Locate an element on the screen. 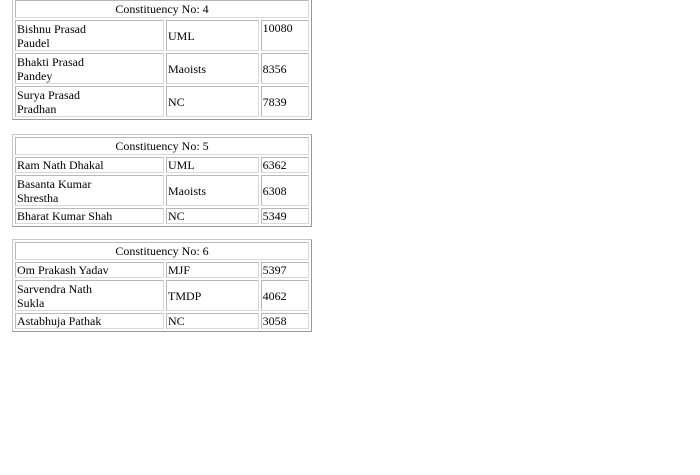  candidate-name: Ram Nath Dhakal is located at coordinates (90, 165).